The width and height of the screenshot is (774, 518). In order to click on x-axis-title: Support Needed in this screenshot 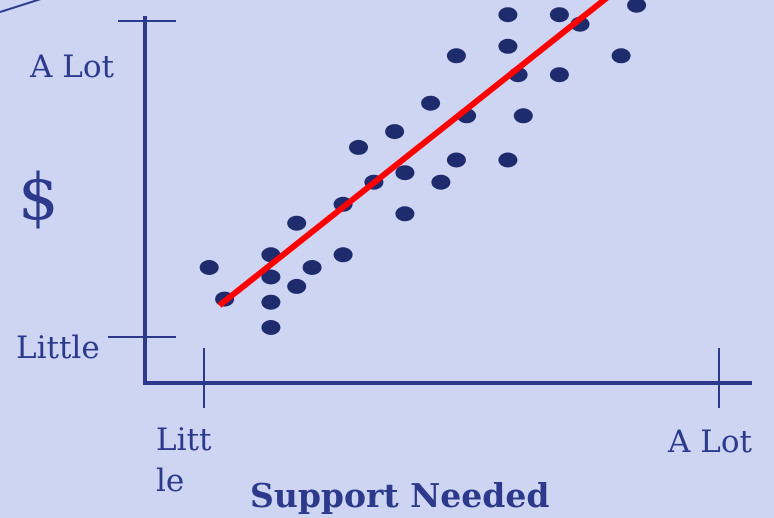, I will do `click(400, 495)`.